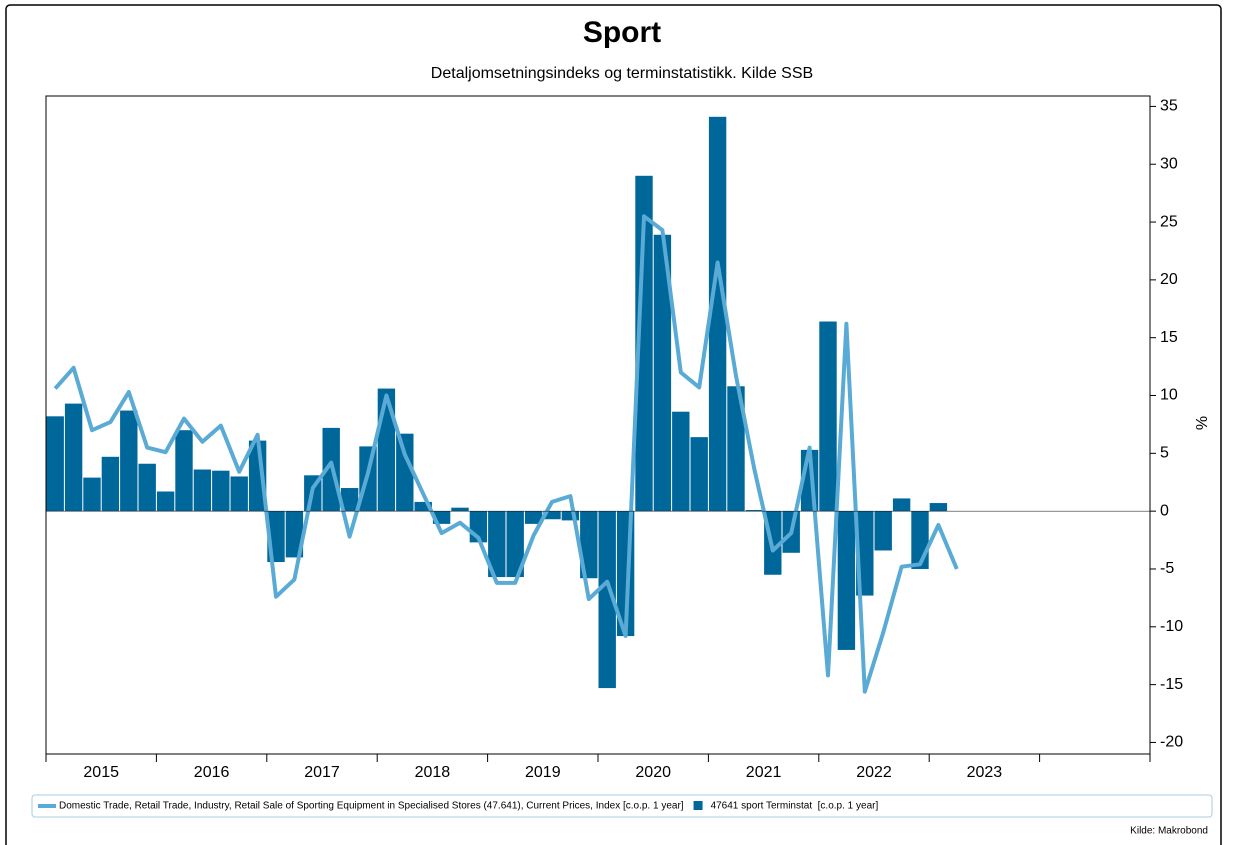  What do you see at coordinates (764, 772) in the screenshot?
I see `x-tick-label: 2021` at bounding box center [764, 772].